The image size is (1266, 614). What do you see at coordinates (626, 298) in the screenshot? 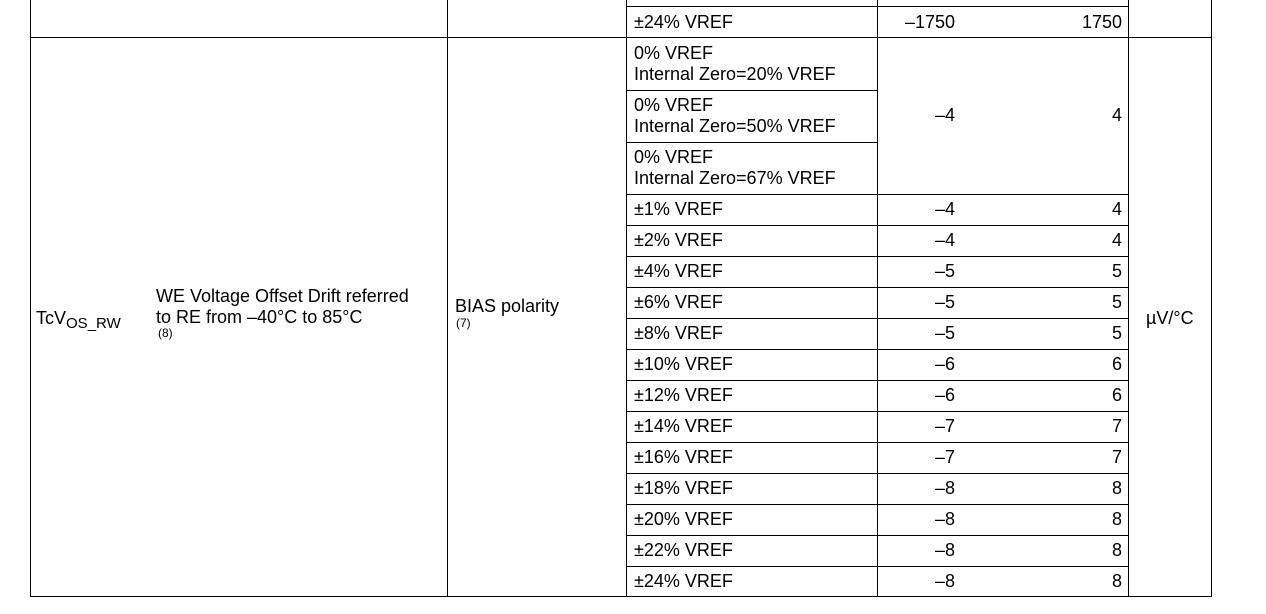
I see `column-divider-condition` at bounding box center [626, 298].